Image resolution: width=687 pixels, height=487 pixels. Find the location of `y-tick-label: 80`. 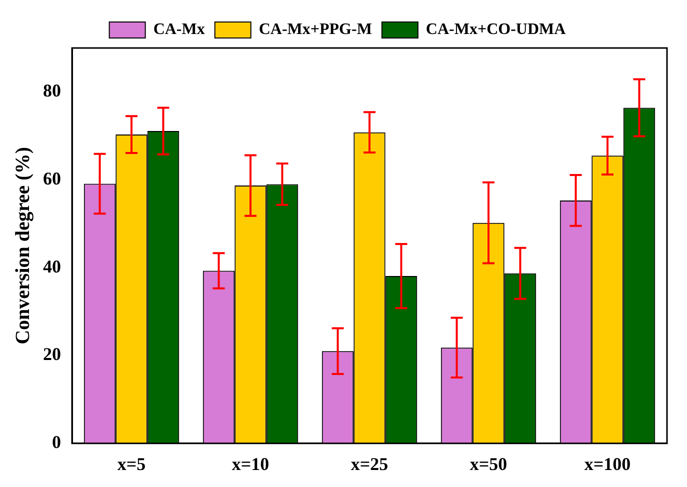

y-tick-label: 80 is located at coordinates (52, 90).